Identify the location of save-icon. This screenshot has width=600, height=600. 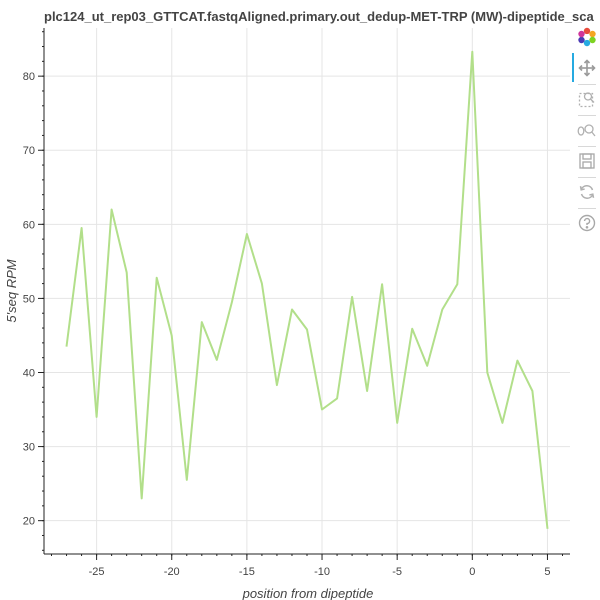
(587, 161).